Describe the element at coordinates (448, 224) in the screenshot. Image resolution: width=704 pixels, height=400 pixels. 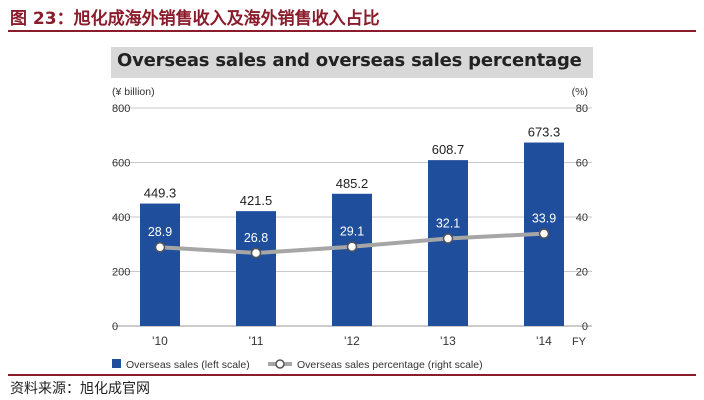
I see `line-value-label: 32.1` at that location.